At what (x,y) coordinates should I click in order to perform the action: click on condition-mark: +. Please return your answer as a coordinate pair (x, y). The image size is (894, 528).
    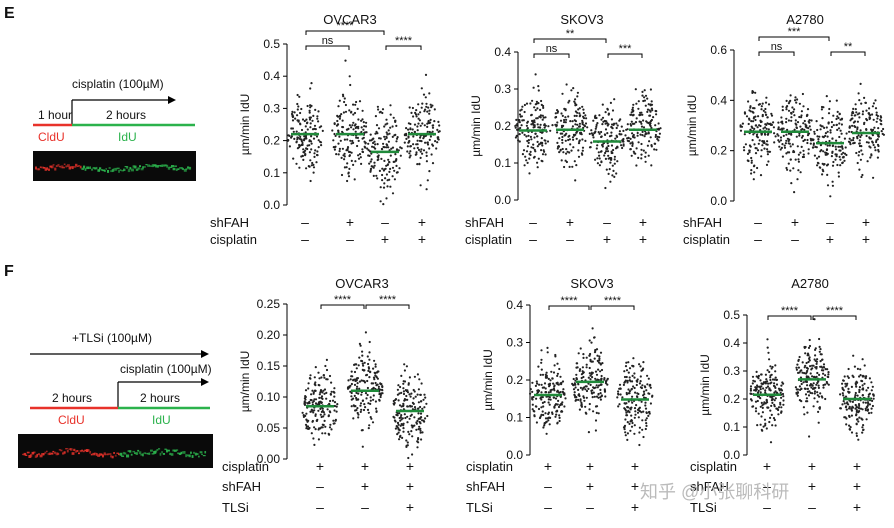
    Looking at the image, I should click on (643, 239).